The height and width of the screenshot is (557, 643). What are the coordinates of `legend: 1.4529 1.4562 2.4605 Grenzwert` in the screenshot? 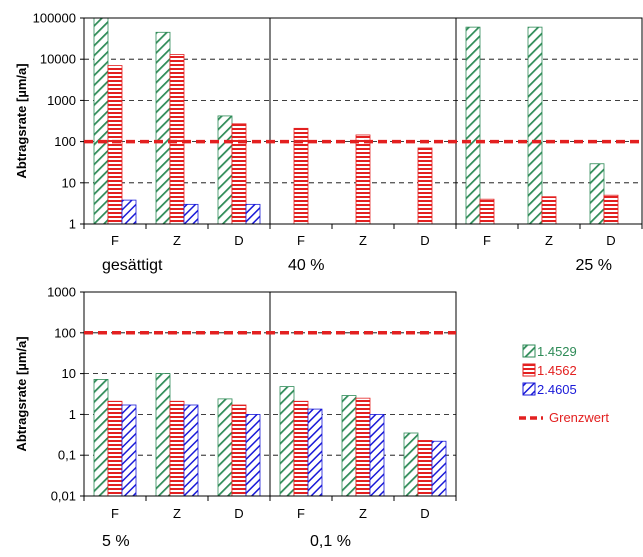 It's located at (564, 384).